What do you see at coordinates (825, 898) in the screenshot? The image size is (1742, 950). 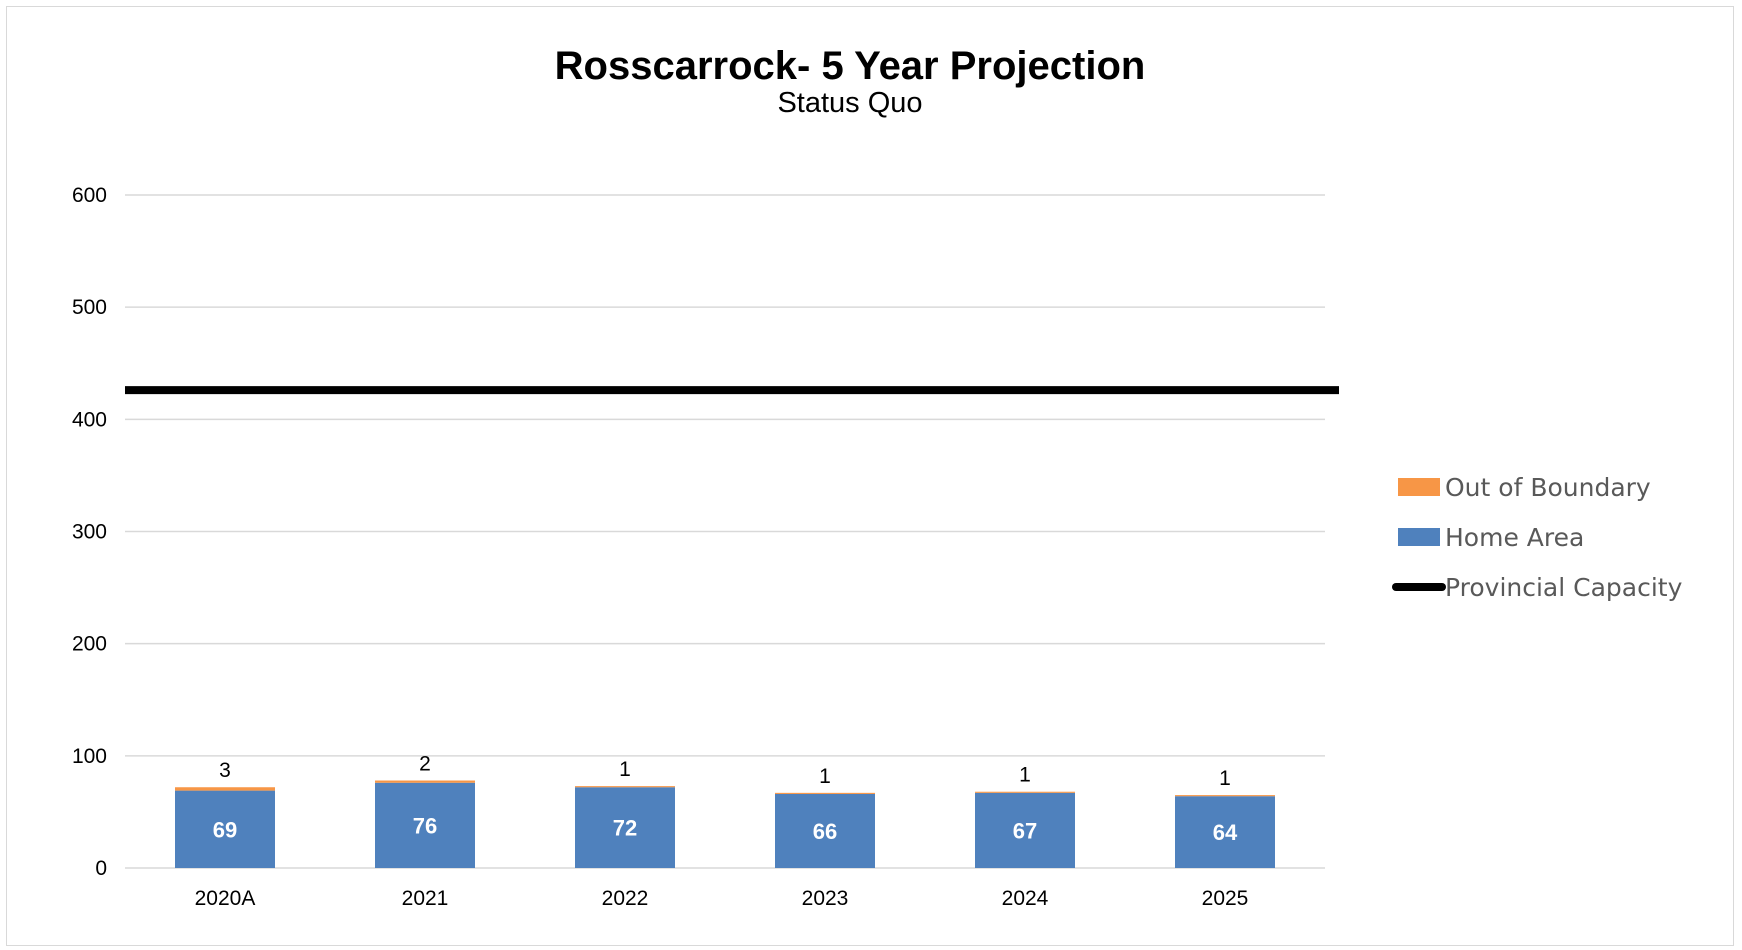 I see `x-tick-label: 2023` at bounding box center [825, 898].